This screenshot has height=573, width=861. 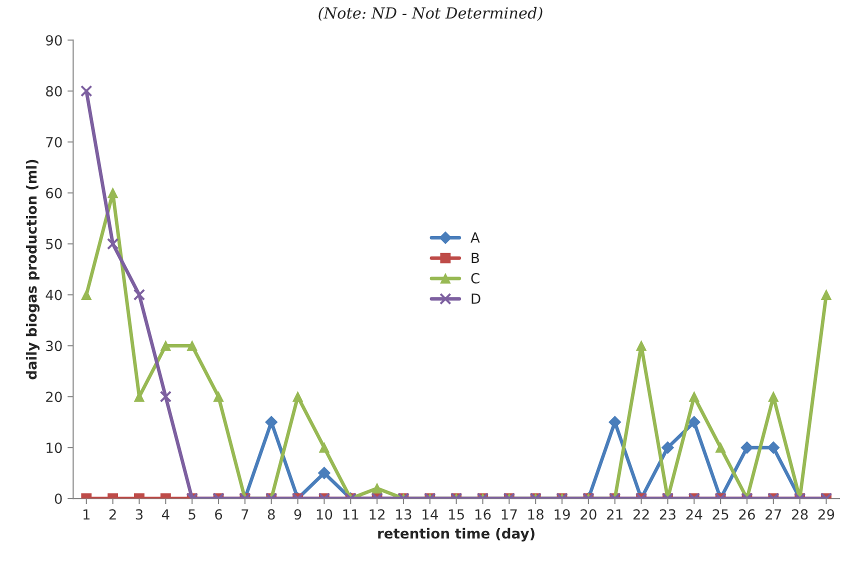 I want to click on y-tick-label: 40, so click(x=54, y=295).